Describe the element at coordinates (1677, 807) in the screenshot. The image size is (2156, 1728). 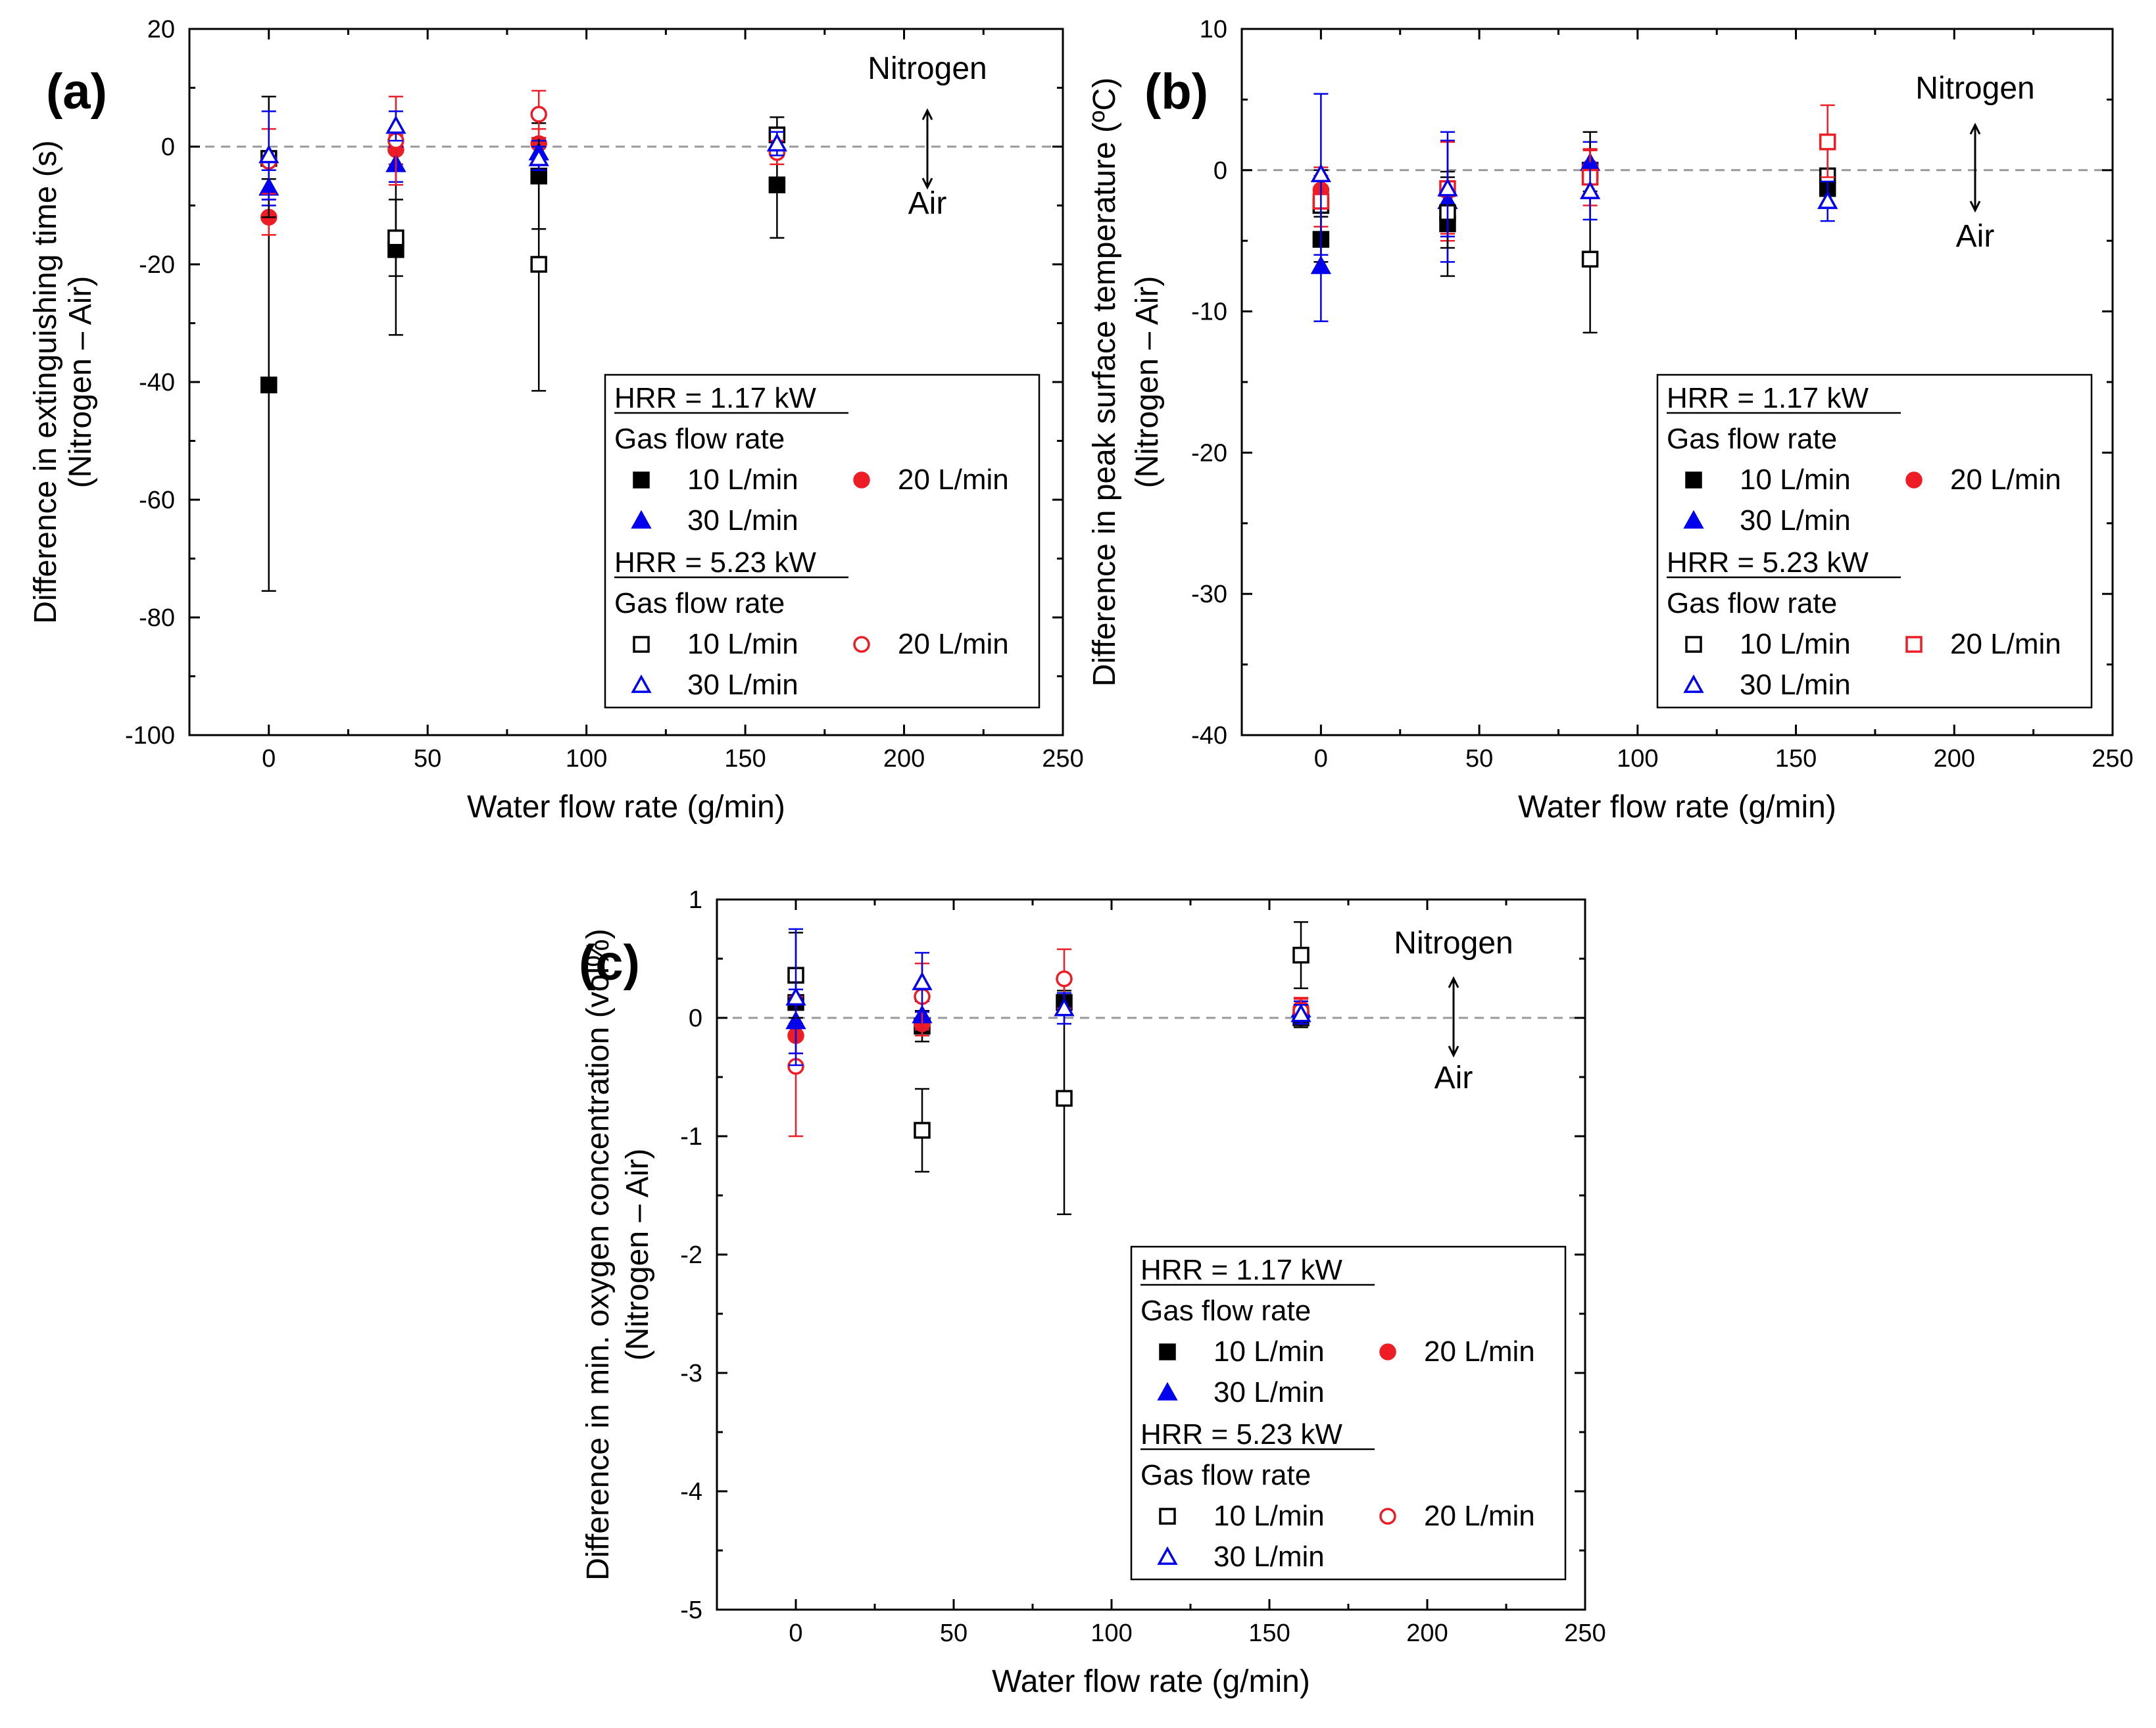
I see `x-axis-title: Water flow rate (g/min)` at that location.